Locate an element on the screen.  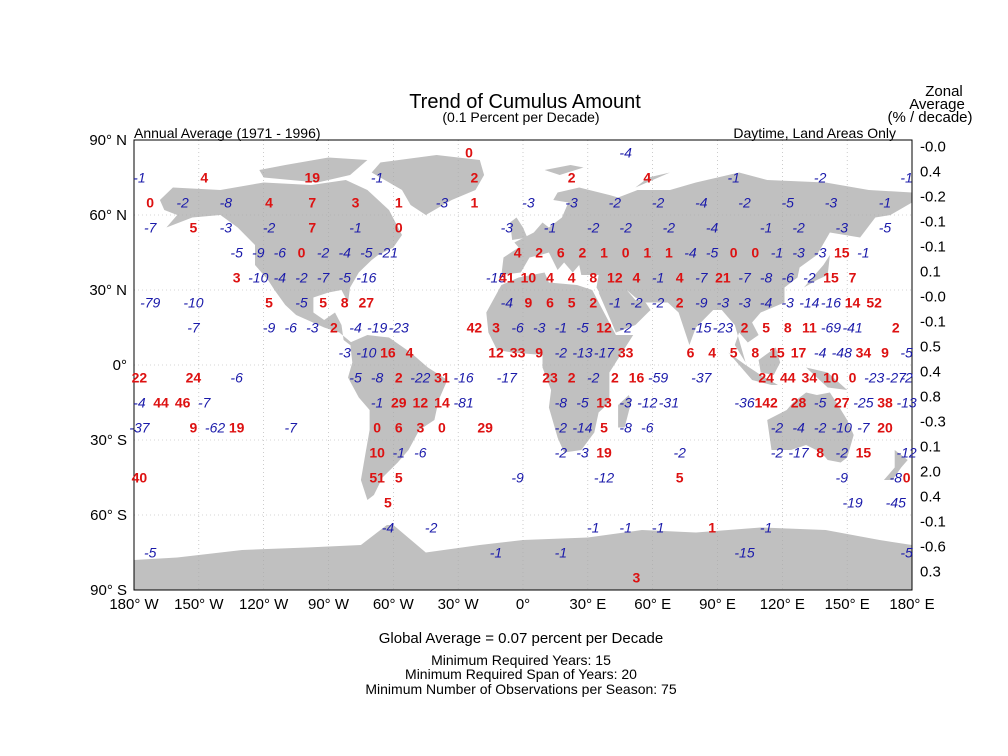
longitude-label: 120° W is located at coordinates (264, 604).